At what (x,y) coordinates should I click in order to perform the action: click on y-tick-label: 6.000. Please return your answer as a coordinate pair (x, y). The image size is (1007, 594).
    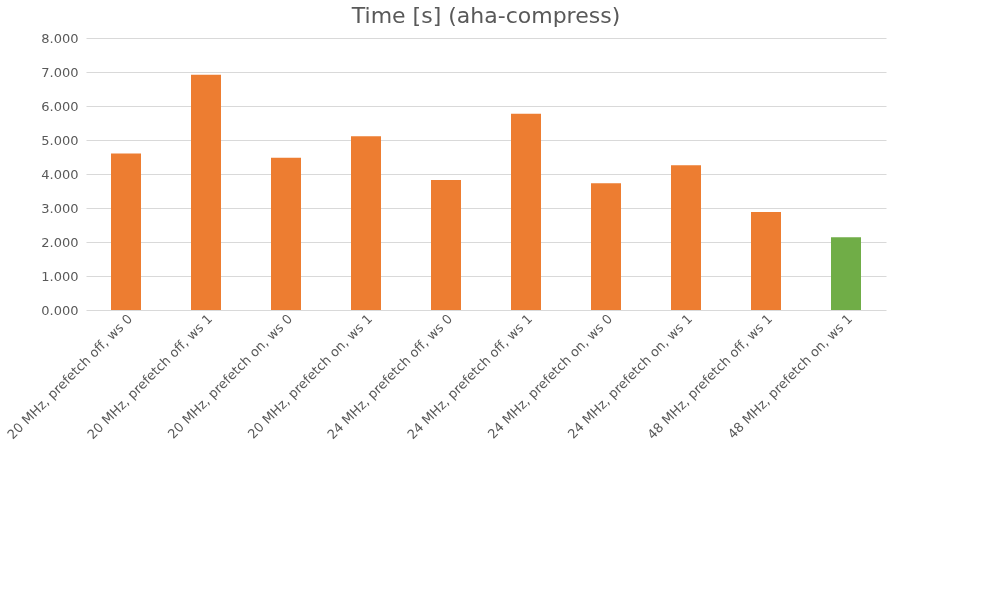
    Looking at the image, I should click on (60, 106).